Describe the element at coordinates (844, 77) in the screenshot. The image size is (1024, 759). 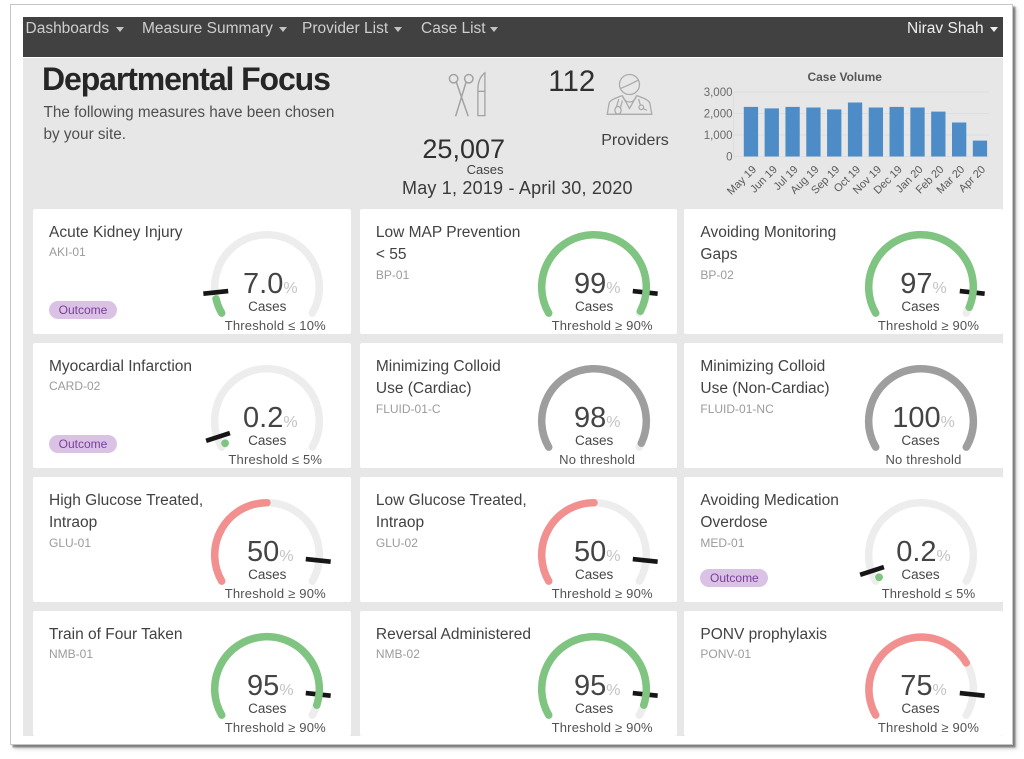
I see `svg-text: Case Volume` at that location.